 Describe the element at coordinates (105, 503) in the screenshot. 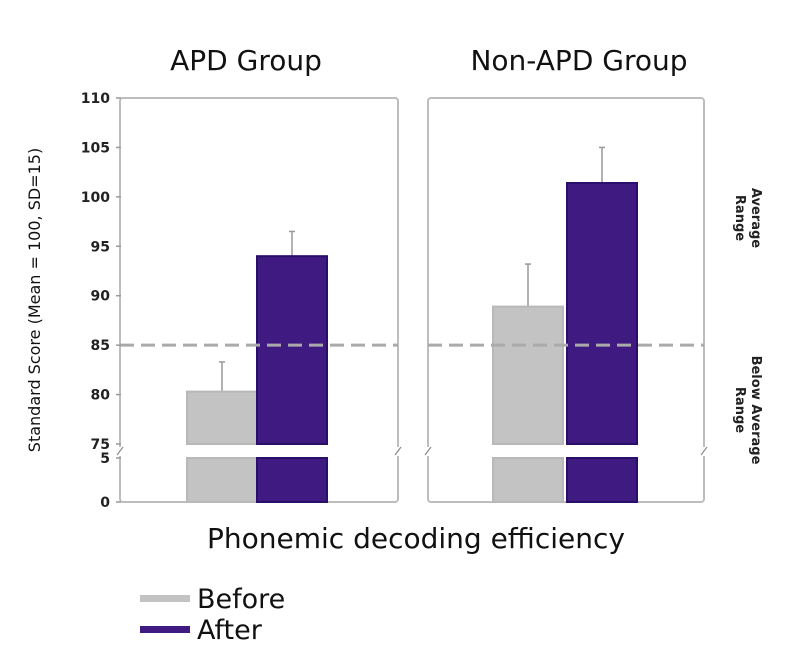

I see `y-tick-label: 0` at that location.